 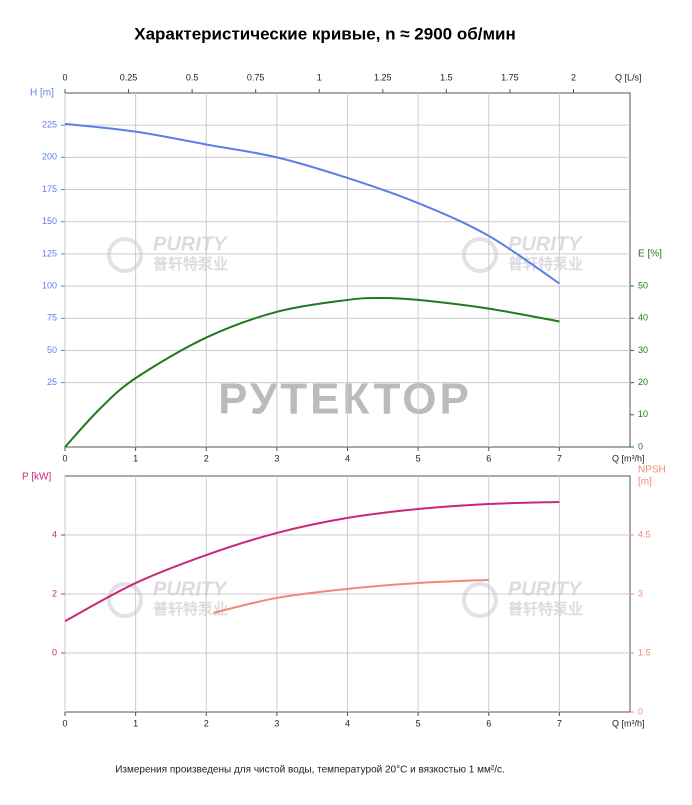 I want to click on y-tick-label: 75, so click(x=52, y=318).